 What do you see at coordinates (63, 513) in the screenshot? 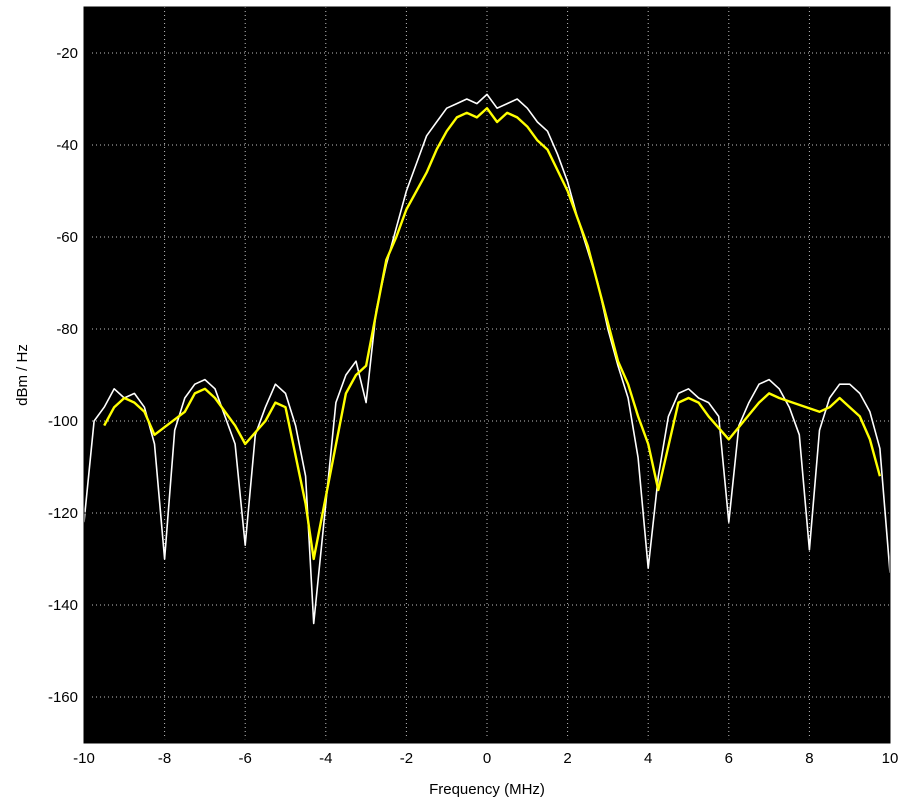
I see `y-tick-label: -120` at bounding box center [63, 513].